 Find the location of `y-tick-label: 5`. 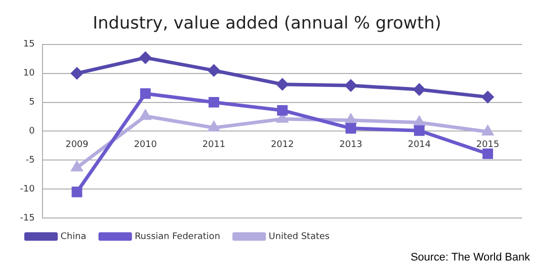

y-tick-label: 5 is located at coordinates (31, 103).